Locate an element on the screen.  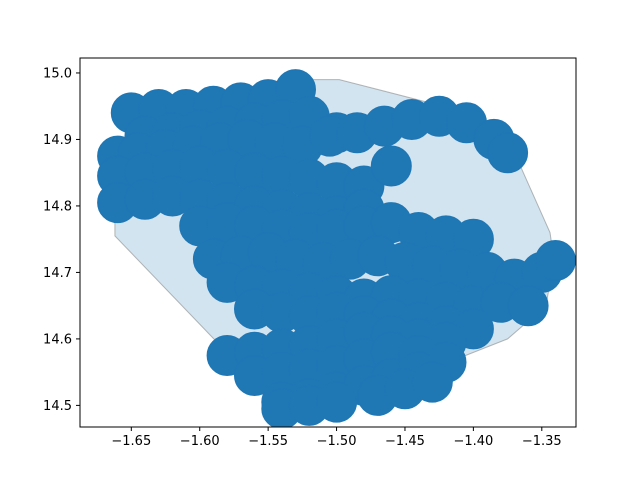
y-tick-label: 14.8 is located at coordinates (57, 206).